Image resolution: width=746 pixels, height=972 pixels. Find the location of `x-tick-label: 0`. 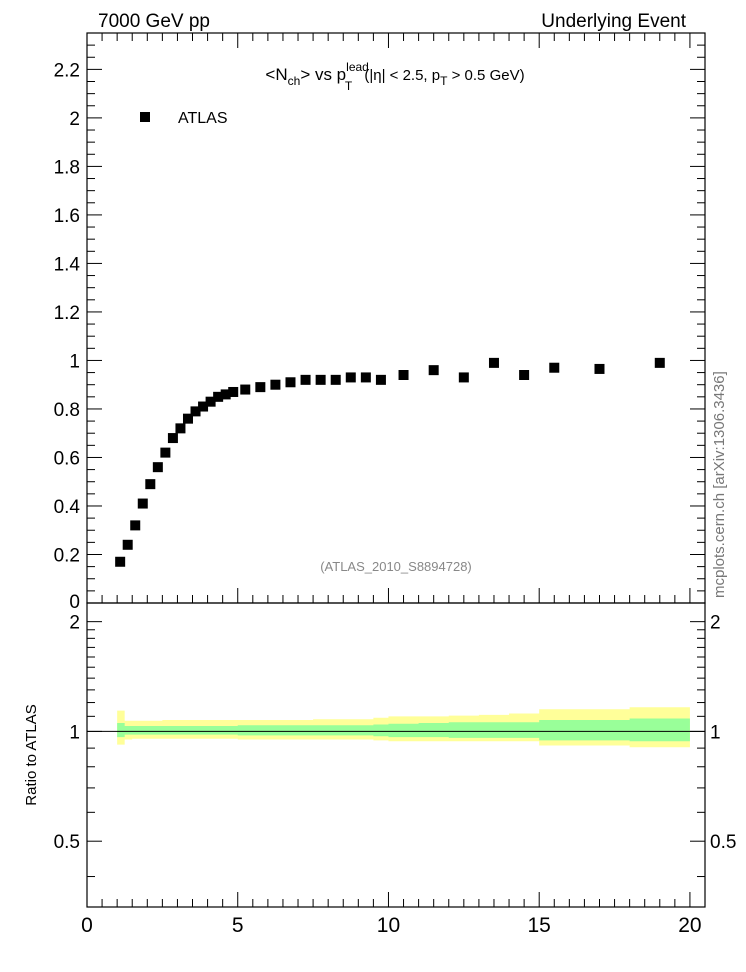

x-tick-label: 0 is located at coordinates (87, 925).